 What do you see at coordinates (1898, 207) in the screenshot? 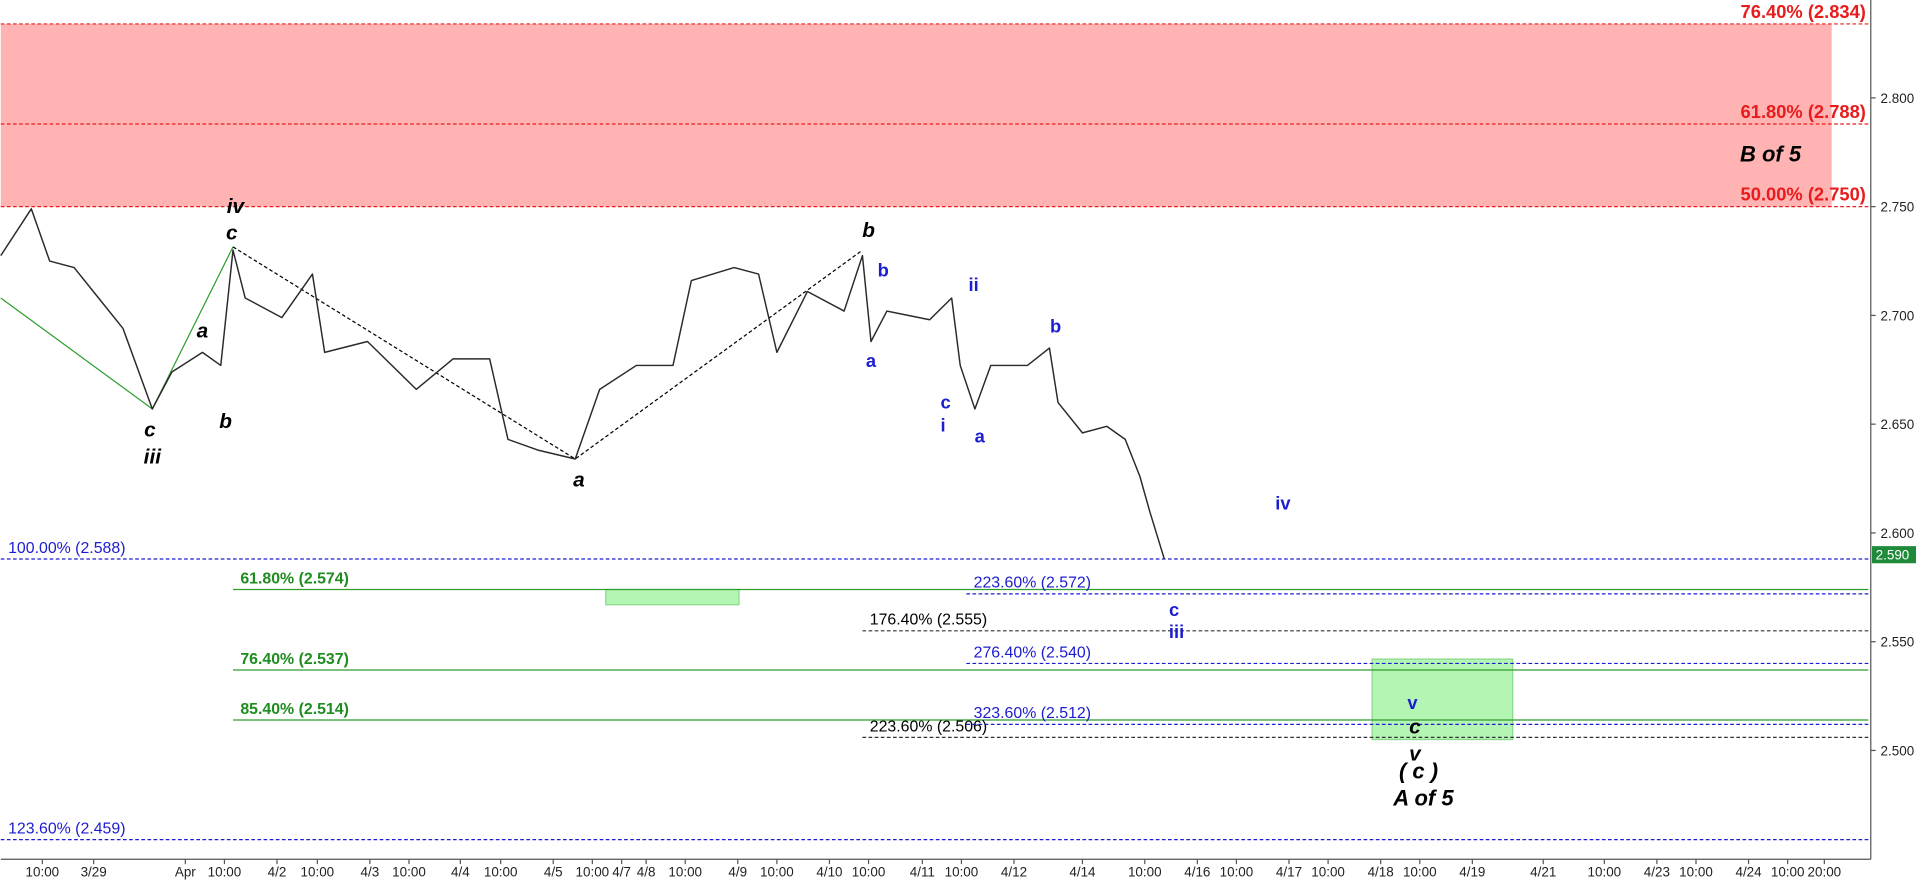
I see `y-tick-label: 2.750` at bounding box center [1898, 207].